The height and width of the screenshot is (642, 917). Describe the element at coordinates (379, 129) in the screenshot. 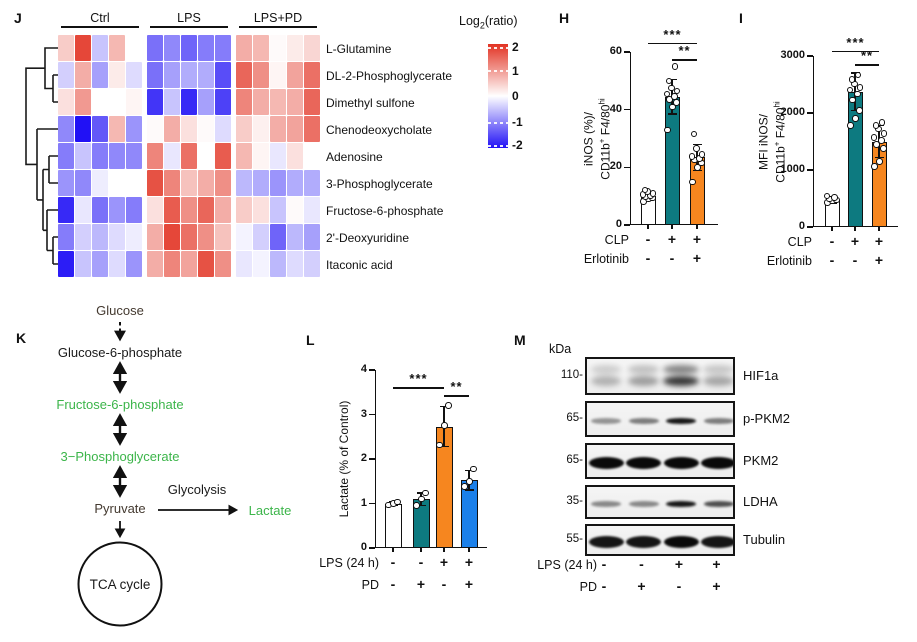

I see `heatmap-row-label: Chenodeoxycholate` at that location.